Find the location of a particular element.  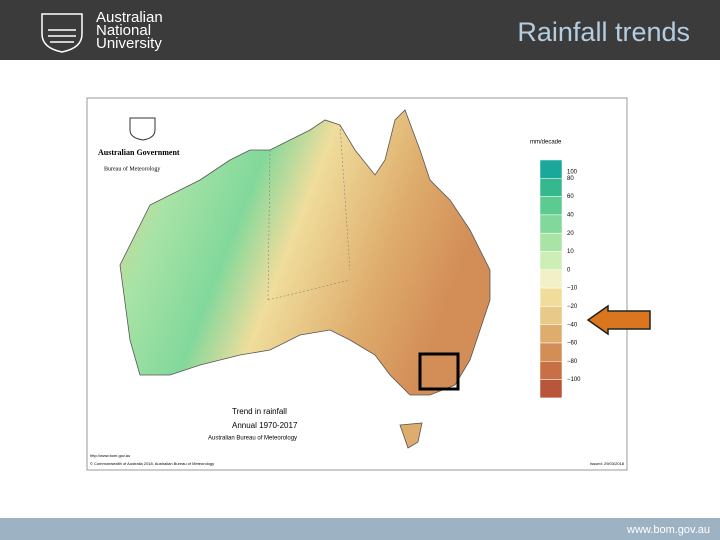

legend-label: 20 is located at coordinates (570, 234).